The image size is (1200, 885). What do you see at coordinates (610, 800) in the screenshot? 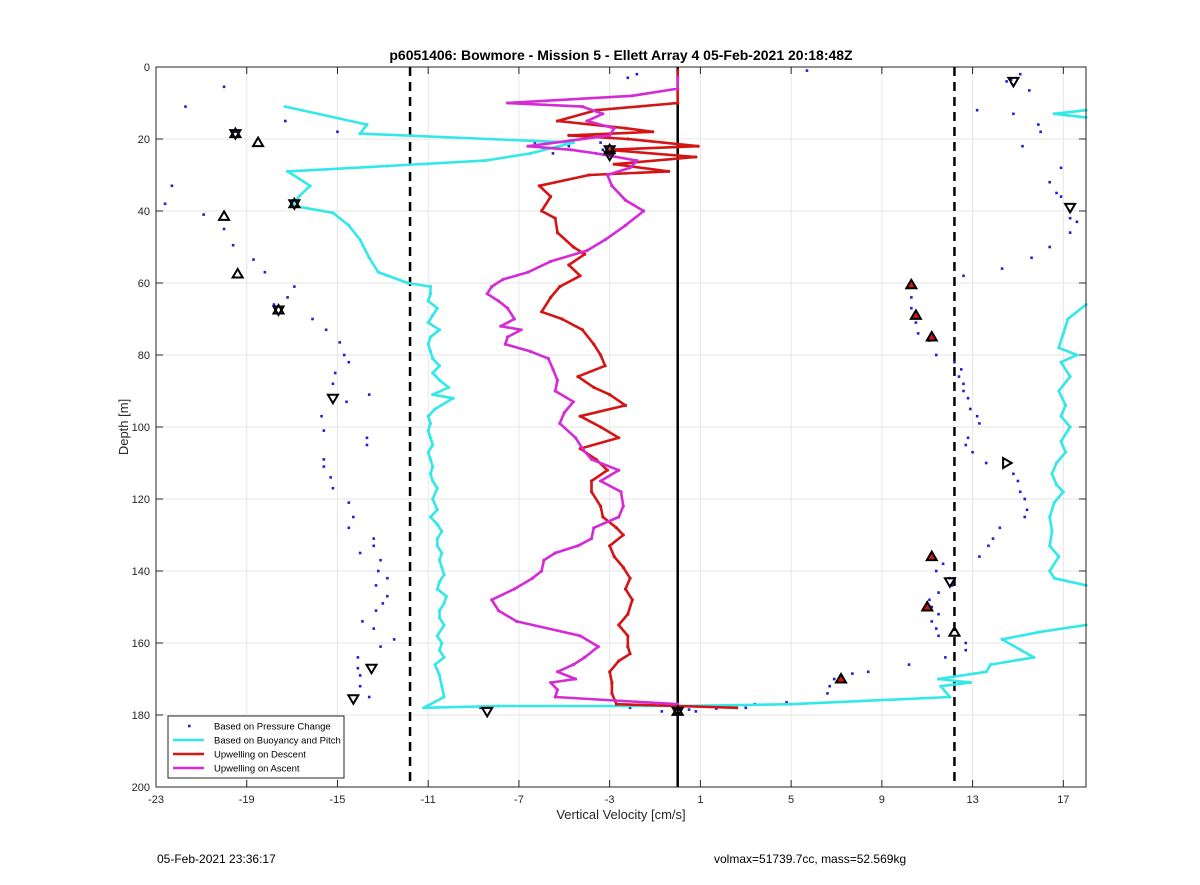
I see `x-tick-label: -3` at bounding box center [610, 800].